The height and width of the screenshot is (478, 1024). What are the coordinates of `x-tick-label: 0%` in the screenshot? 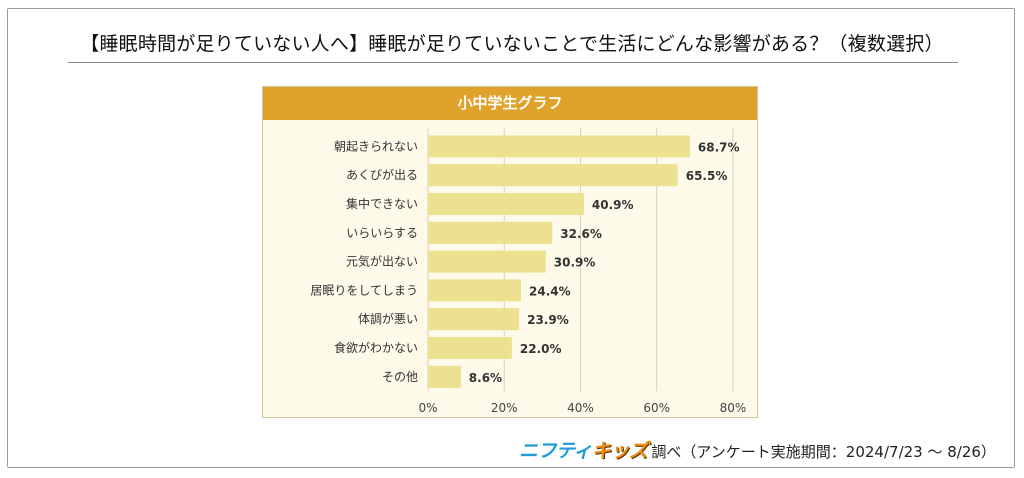 It's located at (427, 408).